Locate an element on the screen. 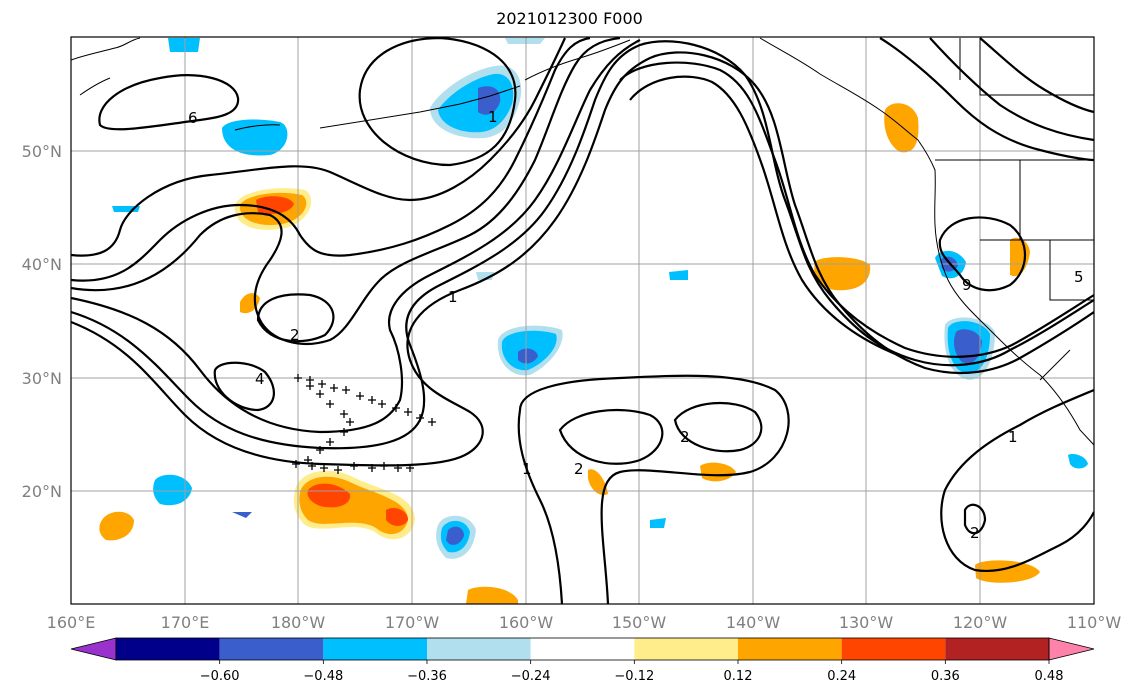 This screenshot has width=1139, height=698. lon-tick-label: 180°W is located at coordinates (298, 622).